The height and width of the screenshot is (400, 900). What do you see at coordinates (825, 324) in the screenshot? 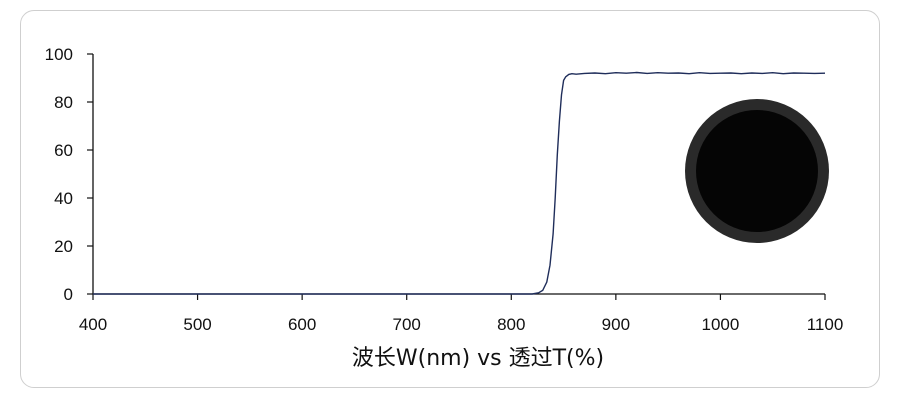
I see `x-tick-label: 1100` at bounding box center [825, 324].